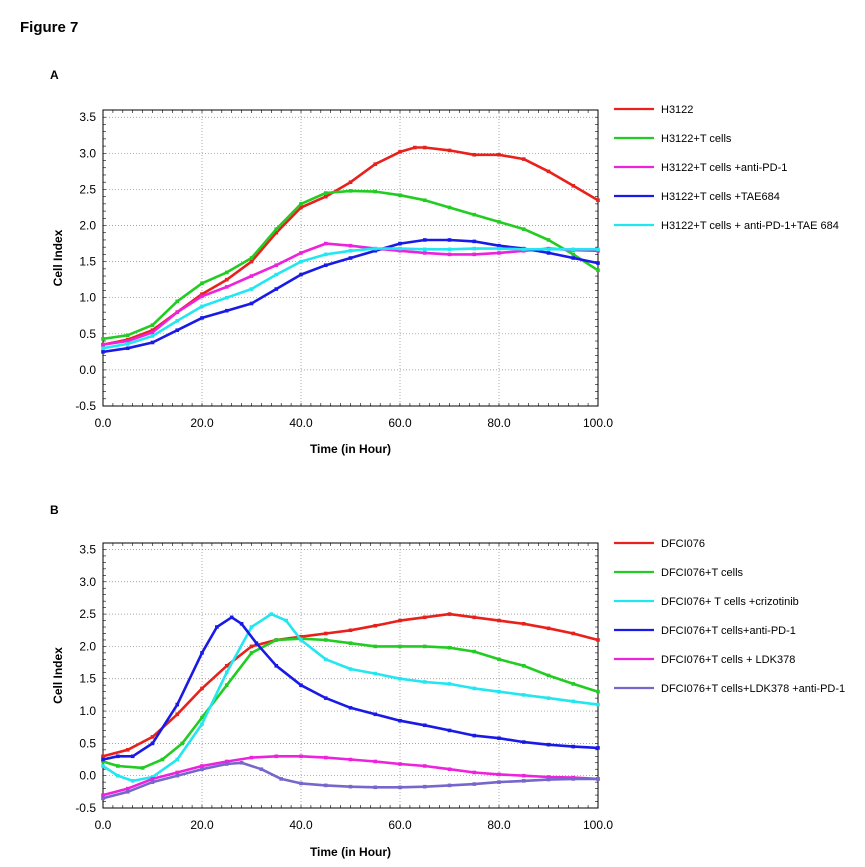  I want to click on x-tick-label: 20.0, so click(202, 423).